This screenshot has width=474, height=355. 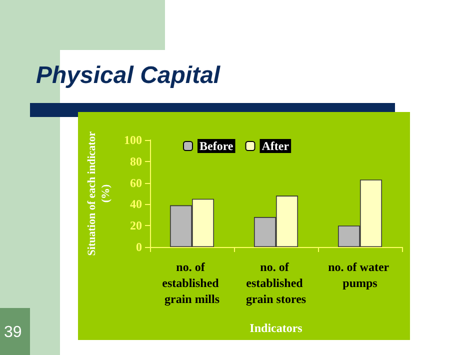 What do you see at coordinates (276, 283) in the screenshot?
I see `x-tick-label: no. of established grain stores` at bounding box center [276, 283].